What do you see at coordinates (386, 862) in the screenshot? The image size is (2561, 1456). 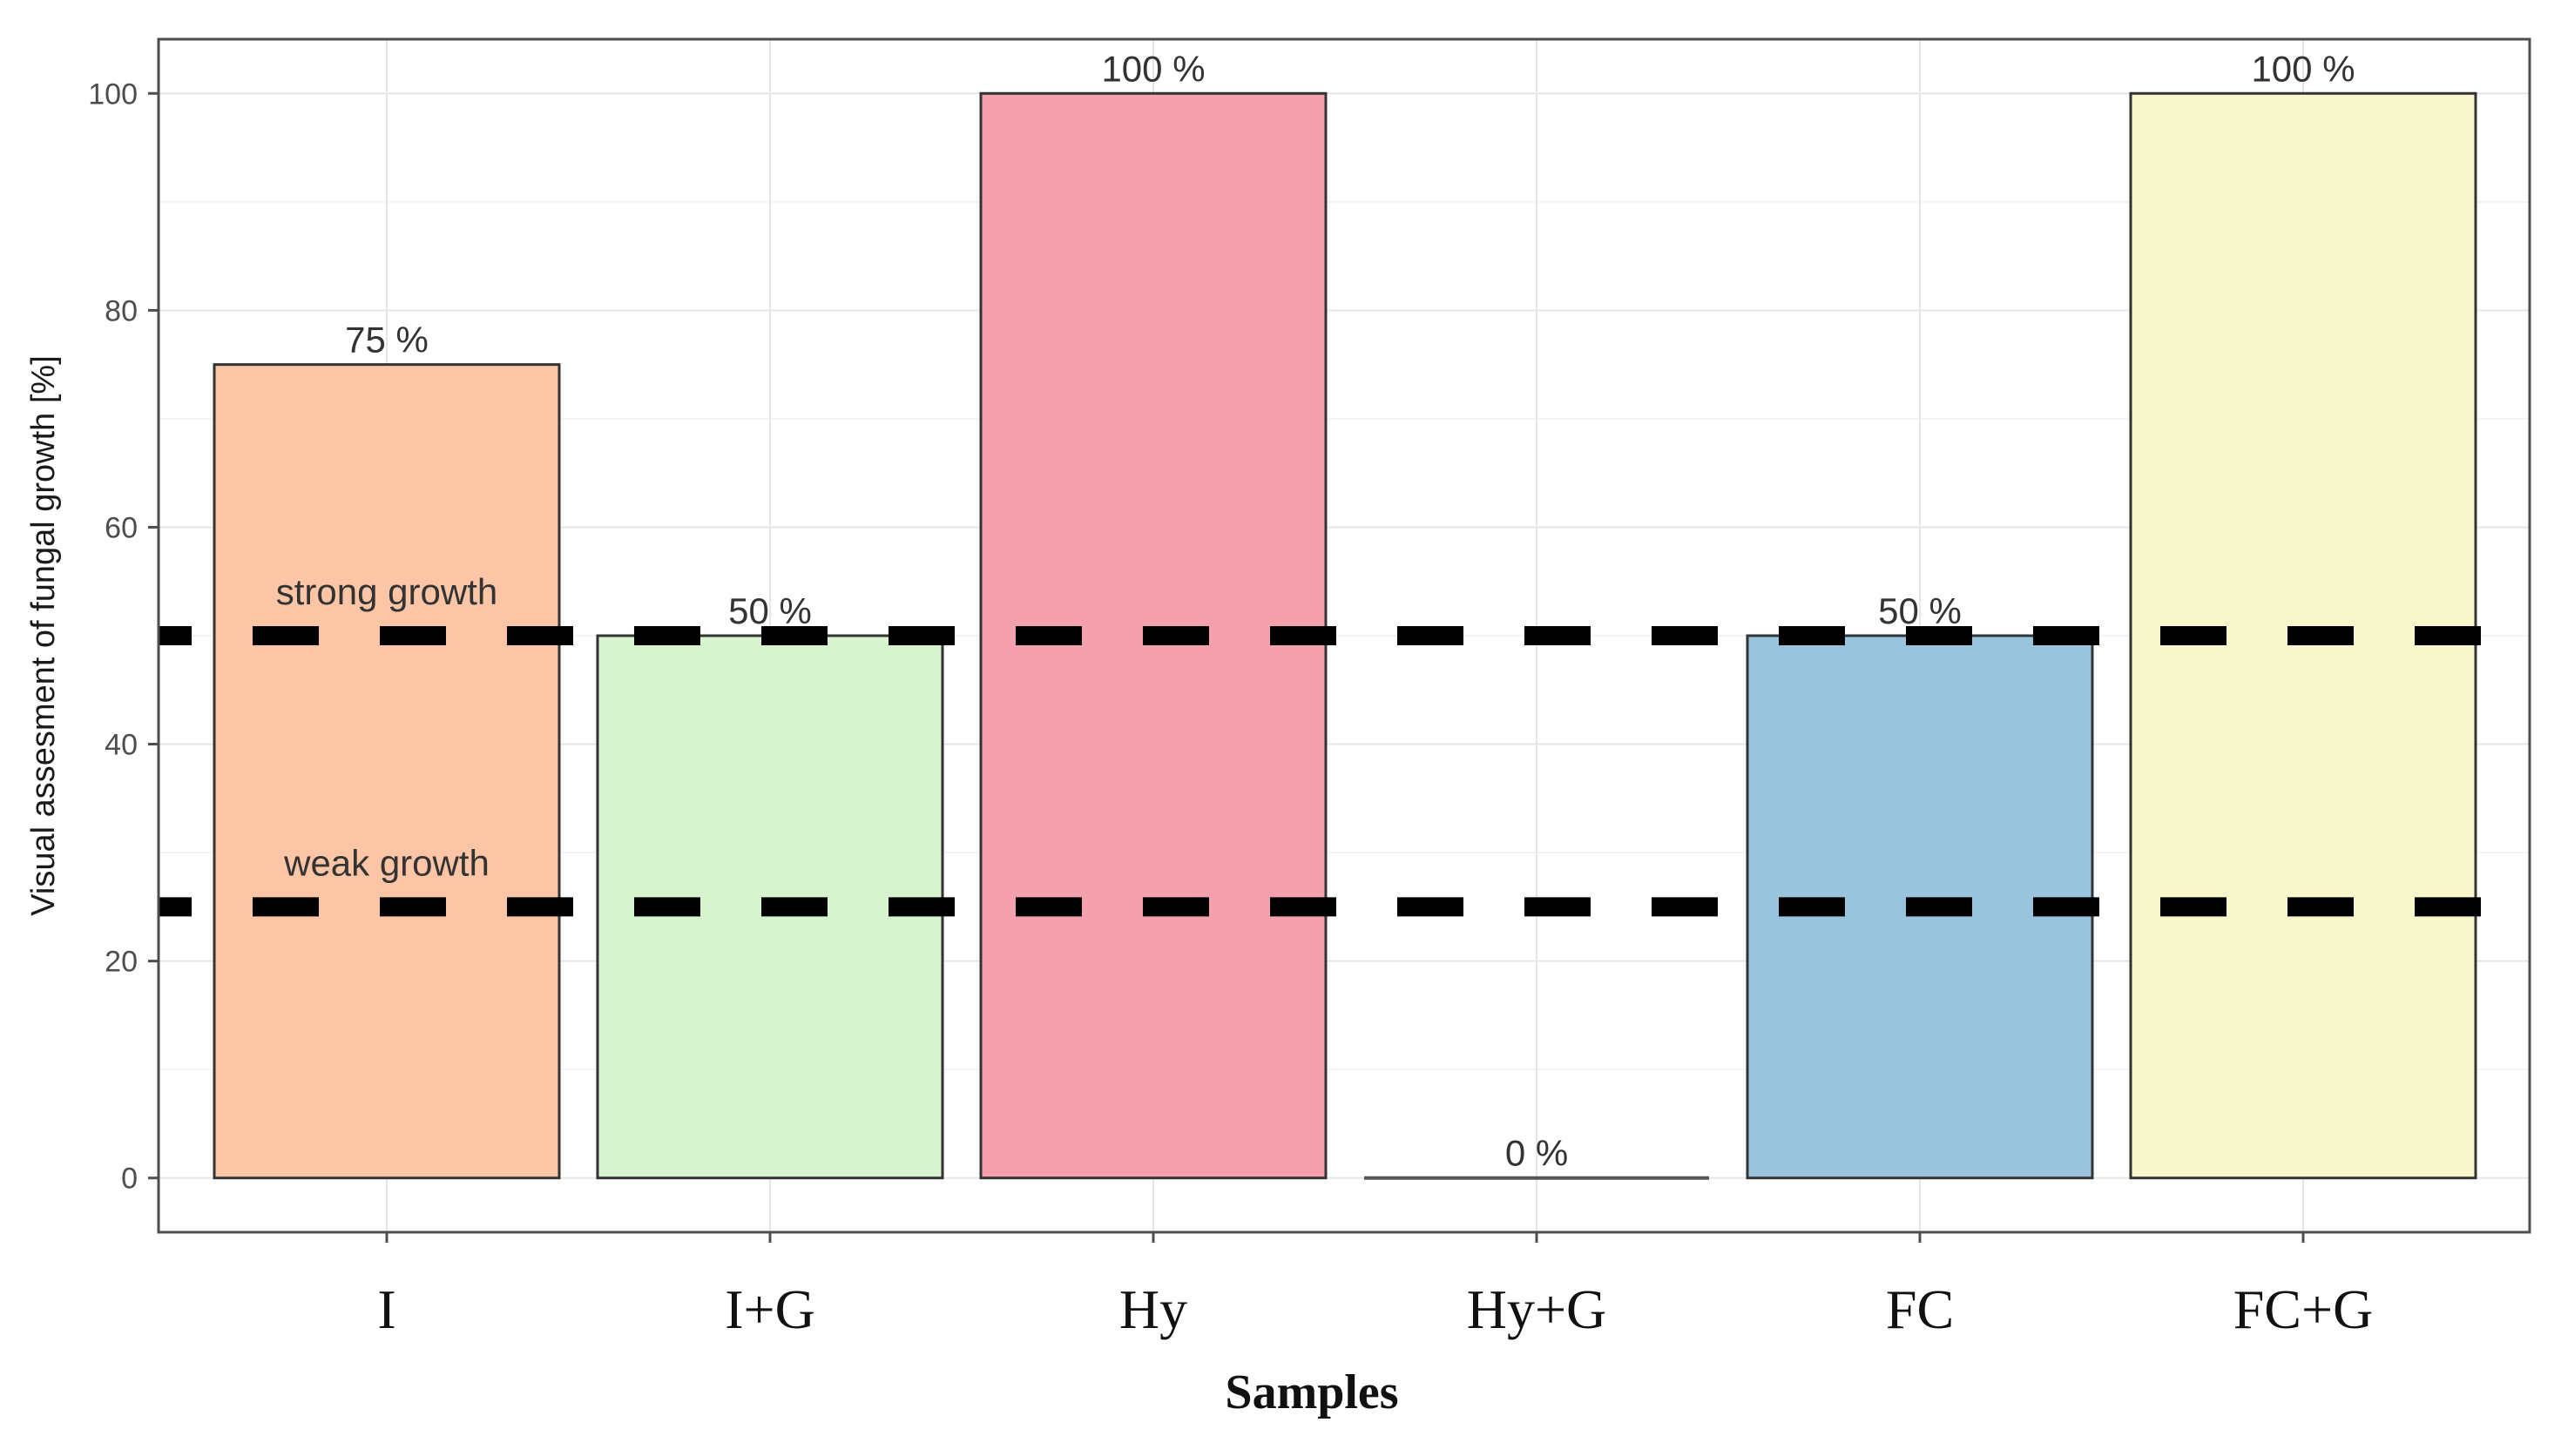 I see `reference-line-label: weak growth` at bounding box center [386, 862].